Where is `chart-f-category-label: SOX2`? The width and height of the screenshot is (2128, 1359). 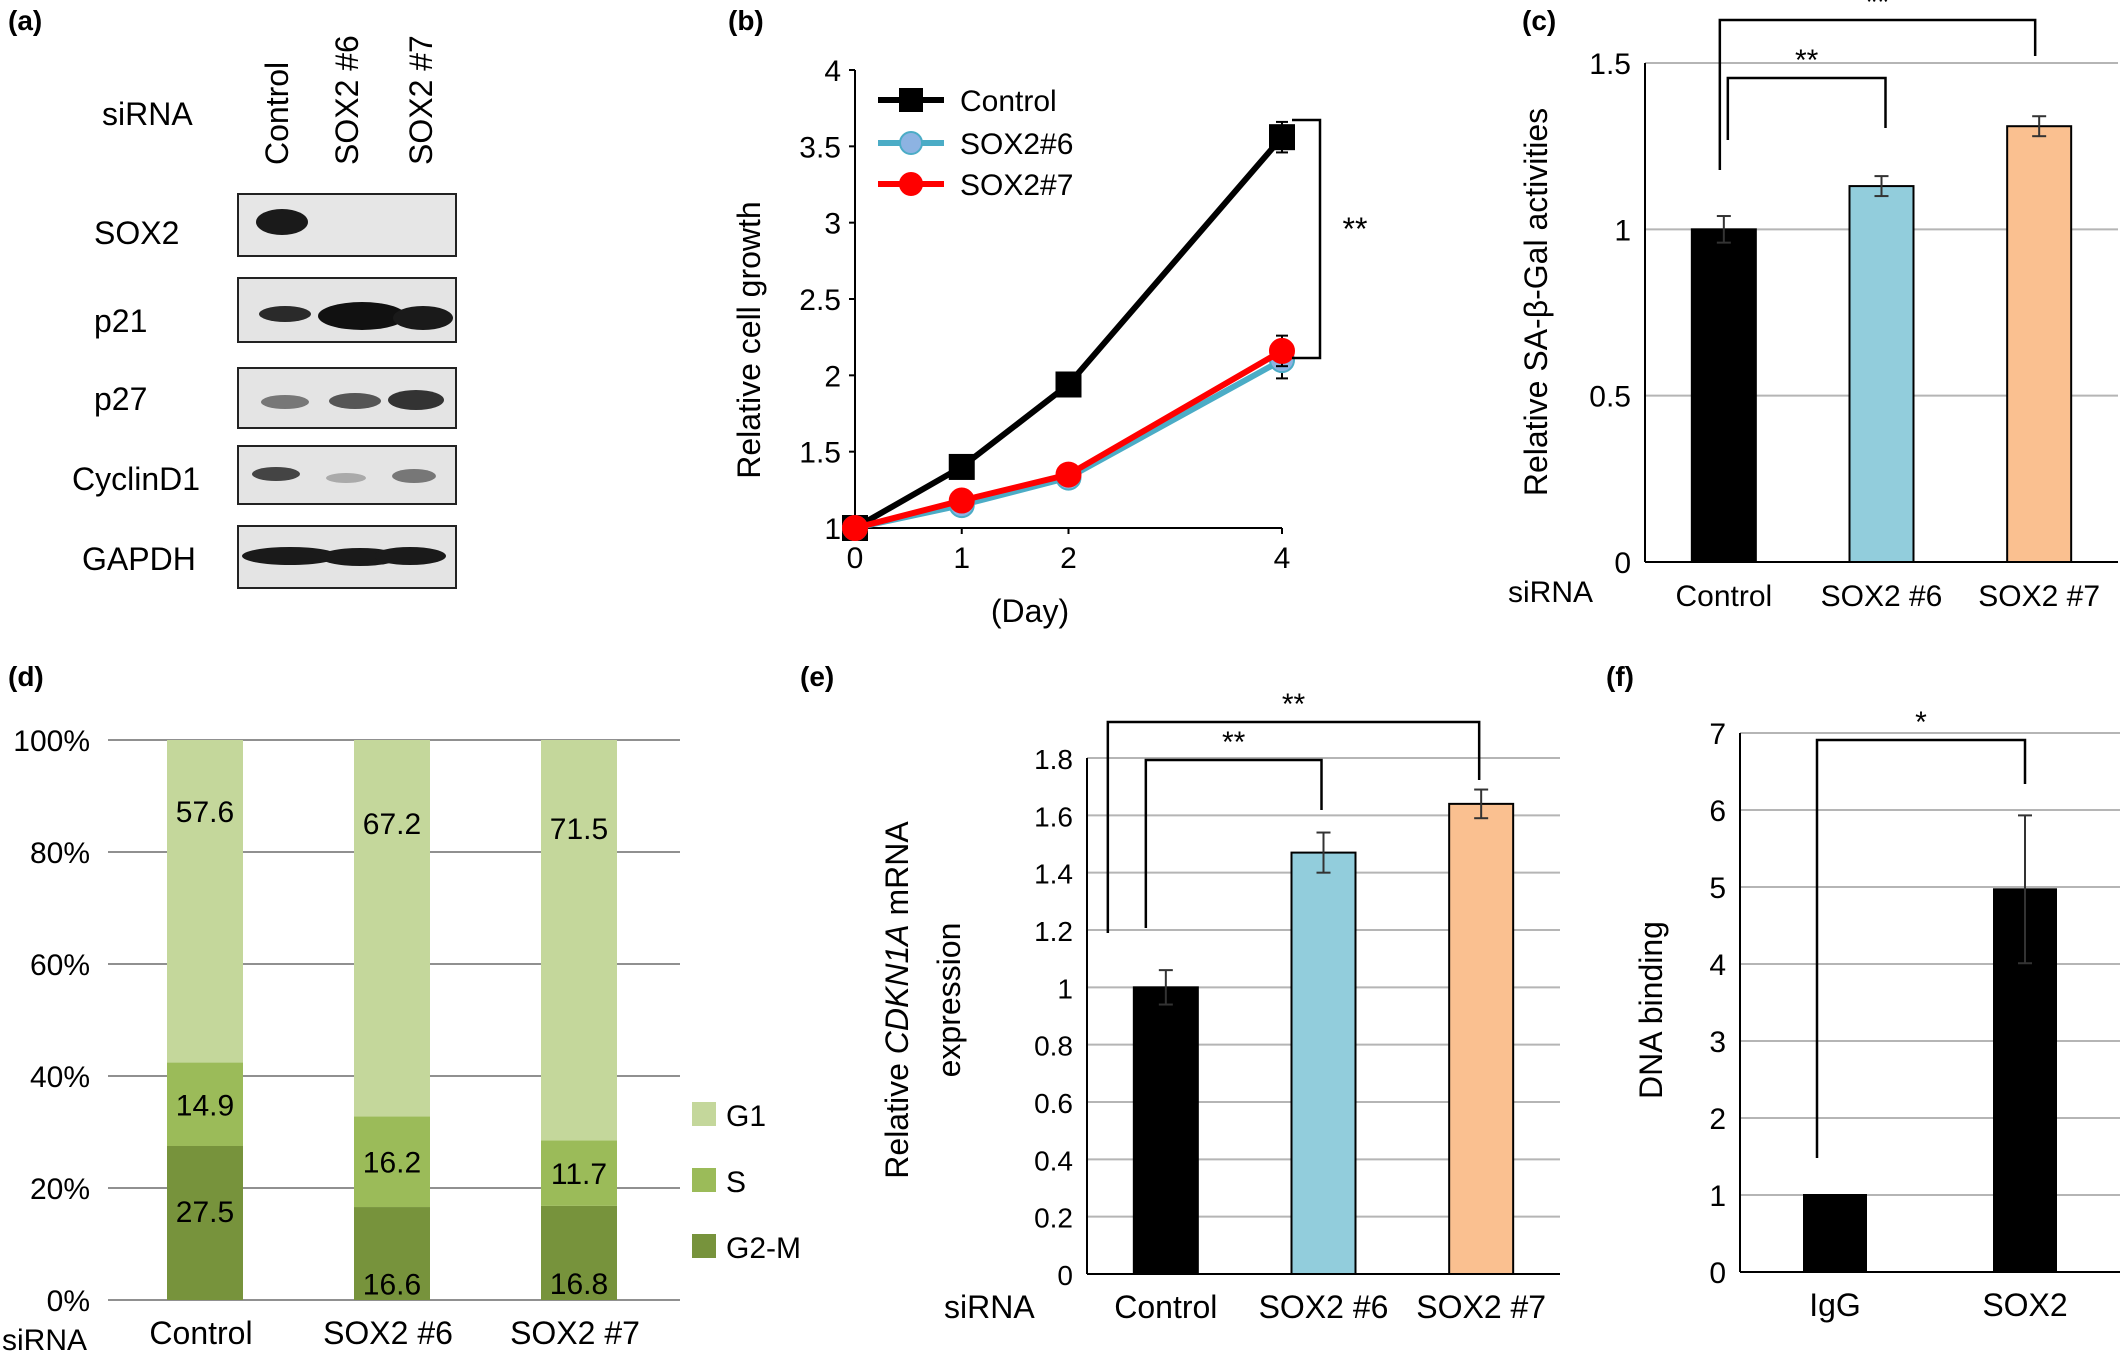 chart-f-category-label: SOX2 is located at coordinates (2024, 1305).